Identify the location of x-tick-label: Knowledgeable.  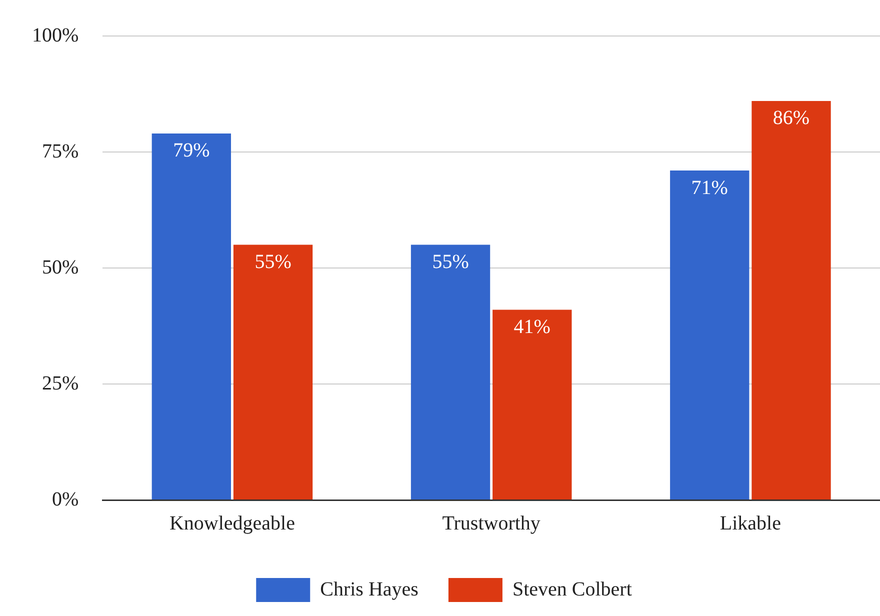
(232, 523).